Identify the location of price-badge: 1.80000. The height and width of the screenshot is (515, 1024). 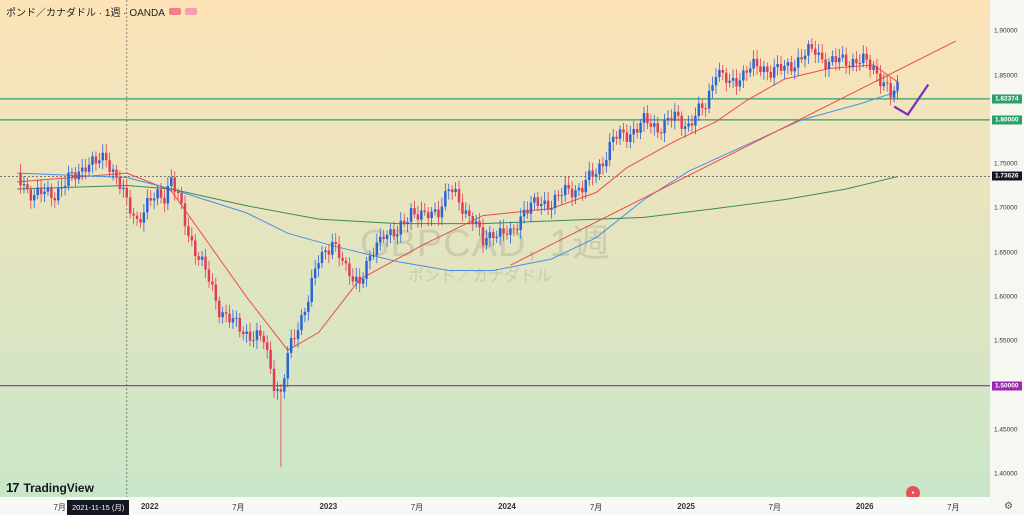
(1007, 120).